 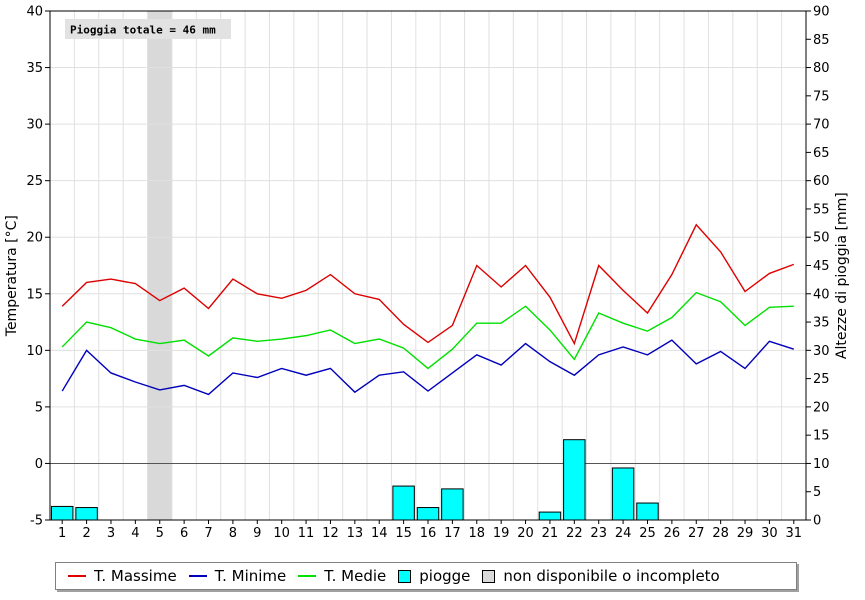 I want to click on y-left-tick-label: 15, so click(x=34, y=294).